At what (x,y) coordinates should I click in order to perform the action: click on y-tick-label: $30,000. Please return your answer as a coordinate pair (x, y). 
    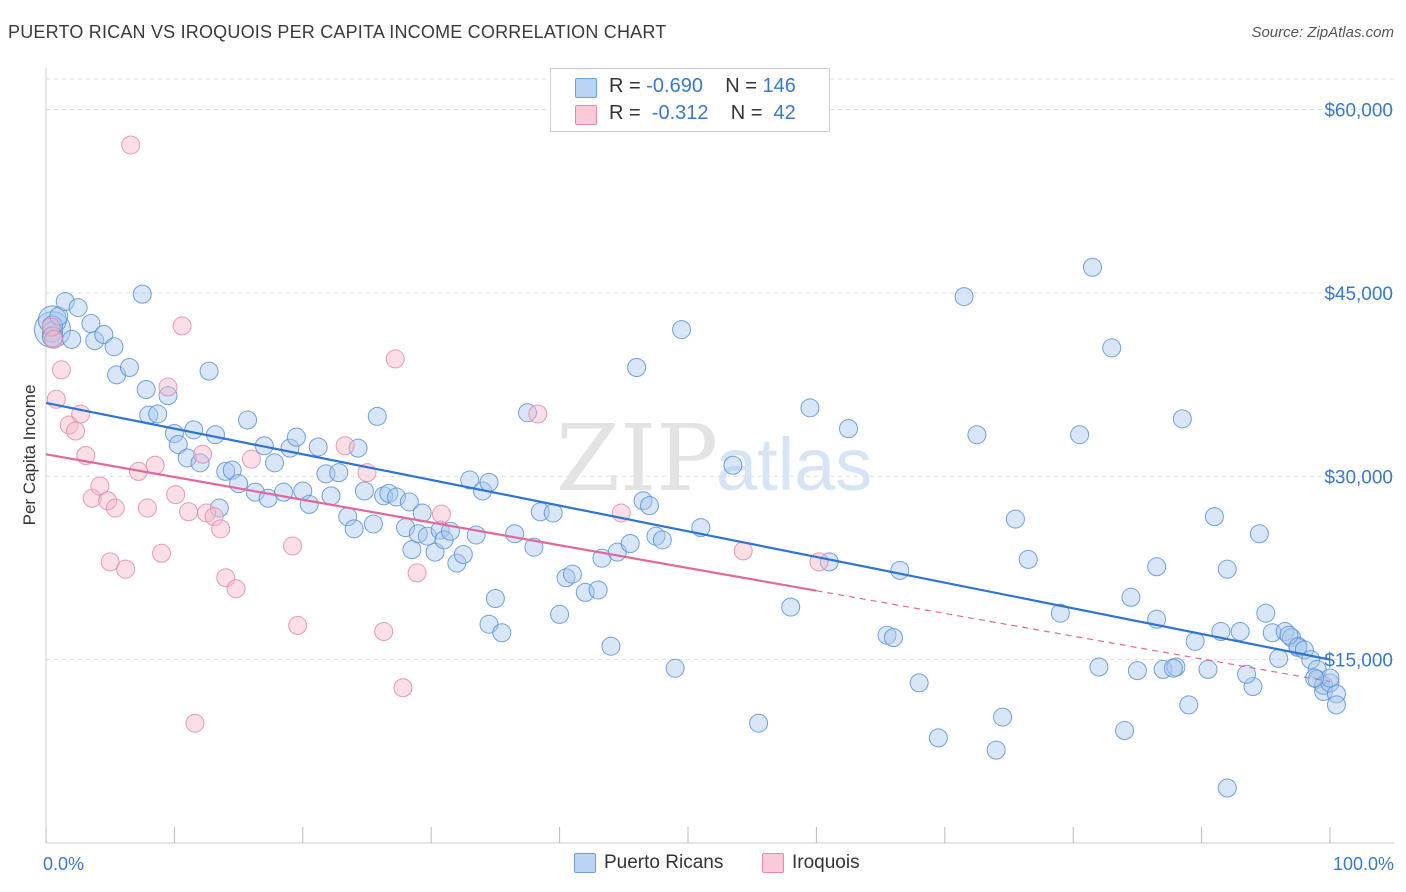
    Looking at the image, I should click on (1358, 477).